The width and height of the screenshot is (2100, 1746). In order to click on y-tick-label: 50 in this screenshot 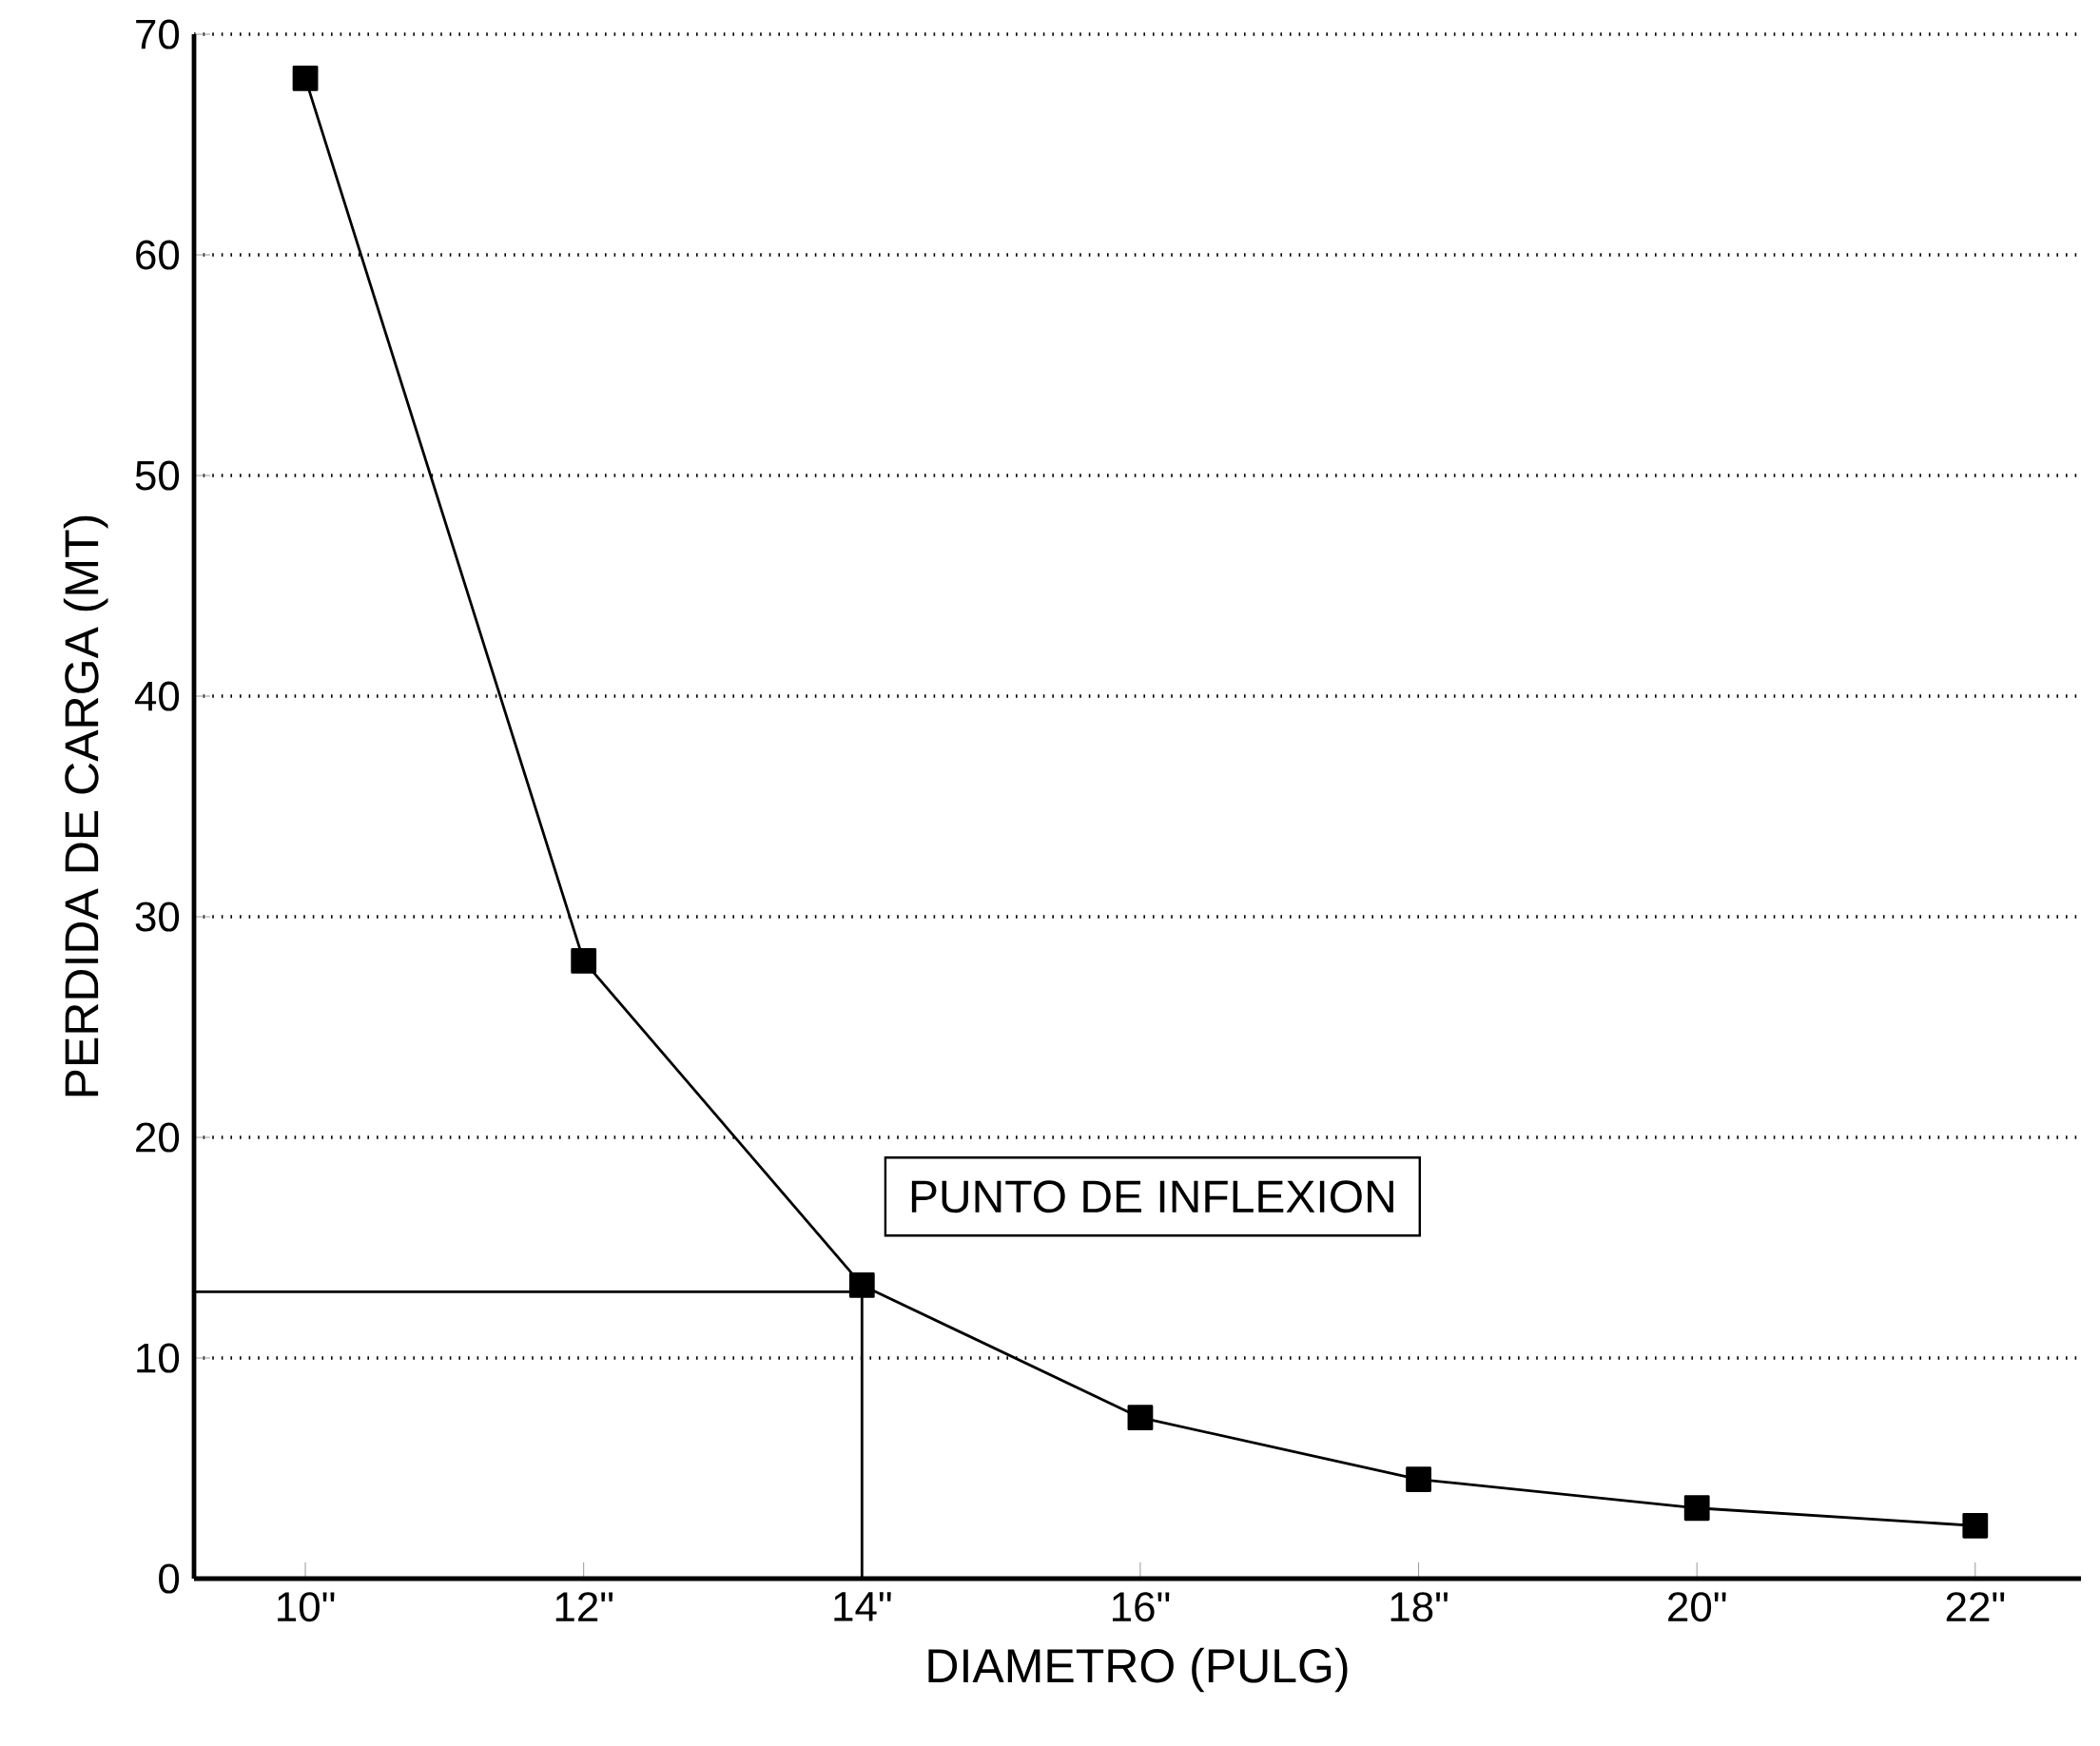, I will do `click(157, 475)`.